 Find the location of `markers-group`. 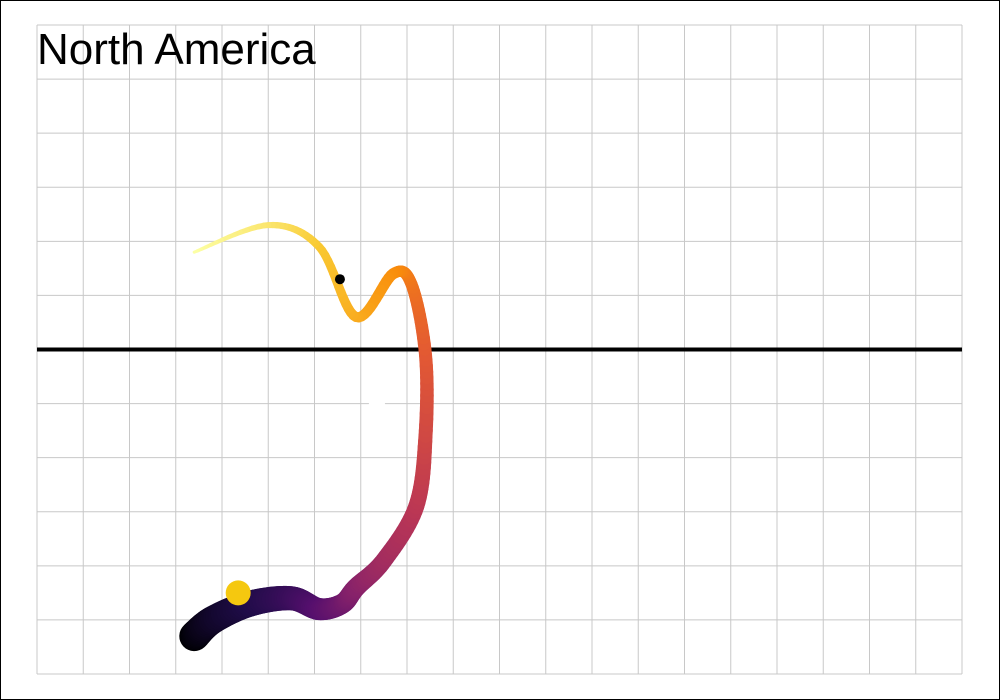

markers-group is located at coordinates (305, 440).